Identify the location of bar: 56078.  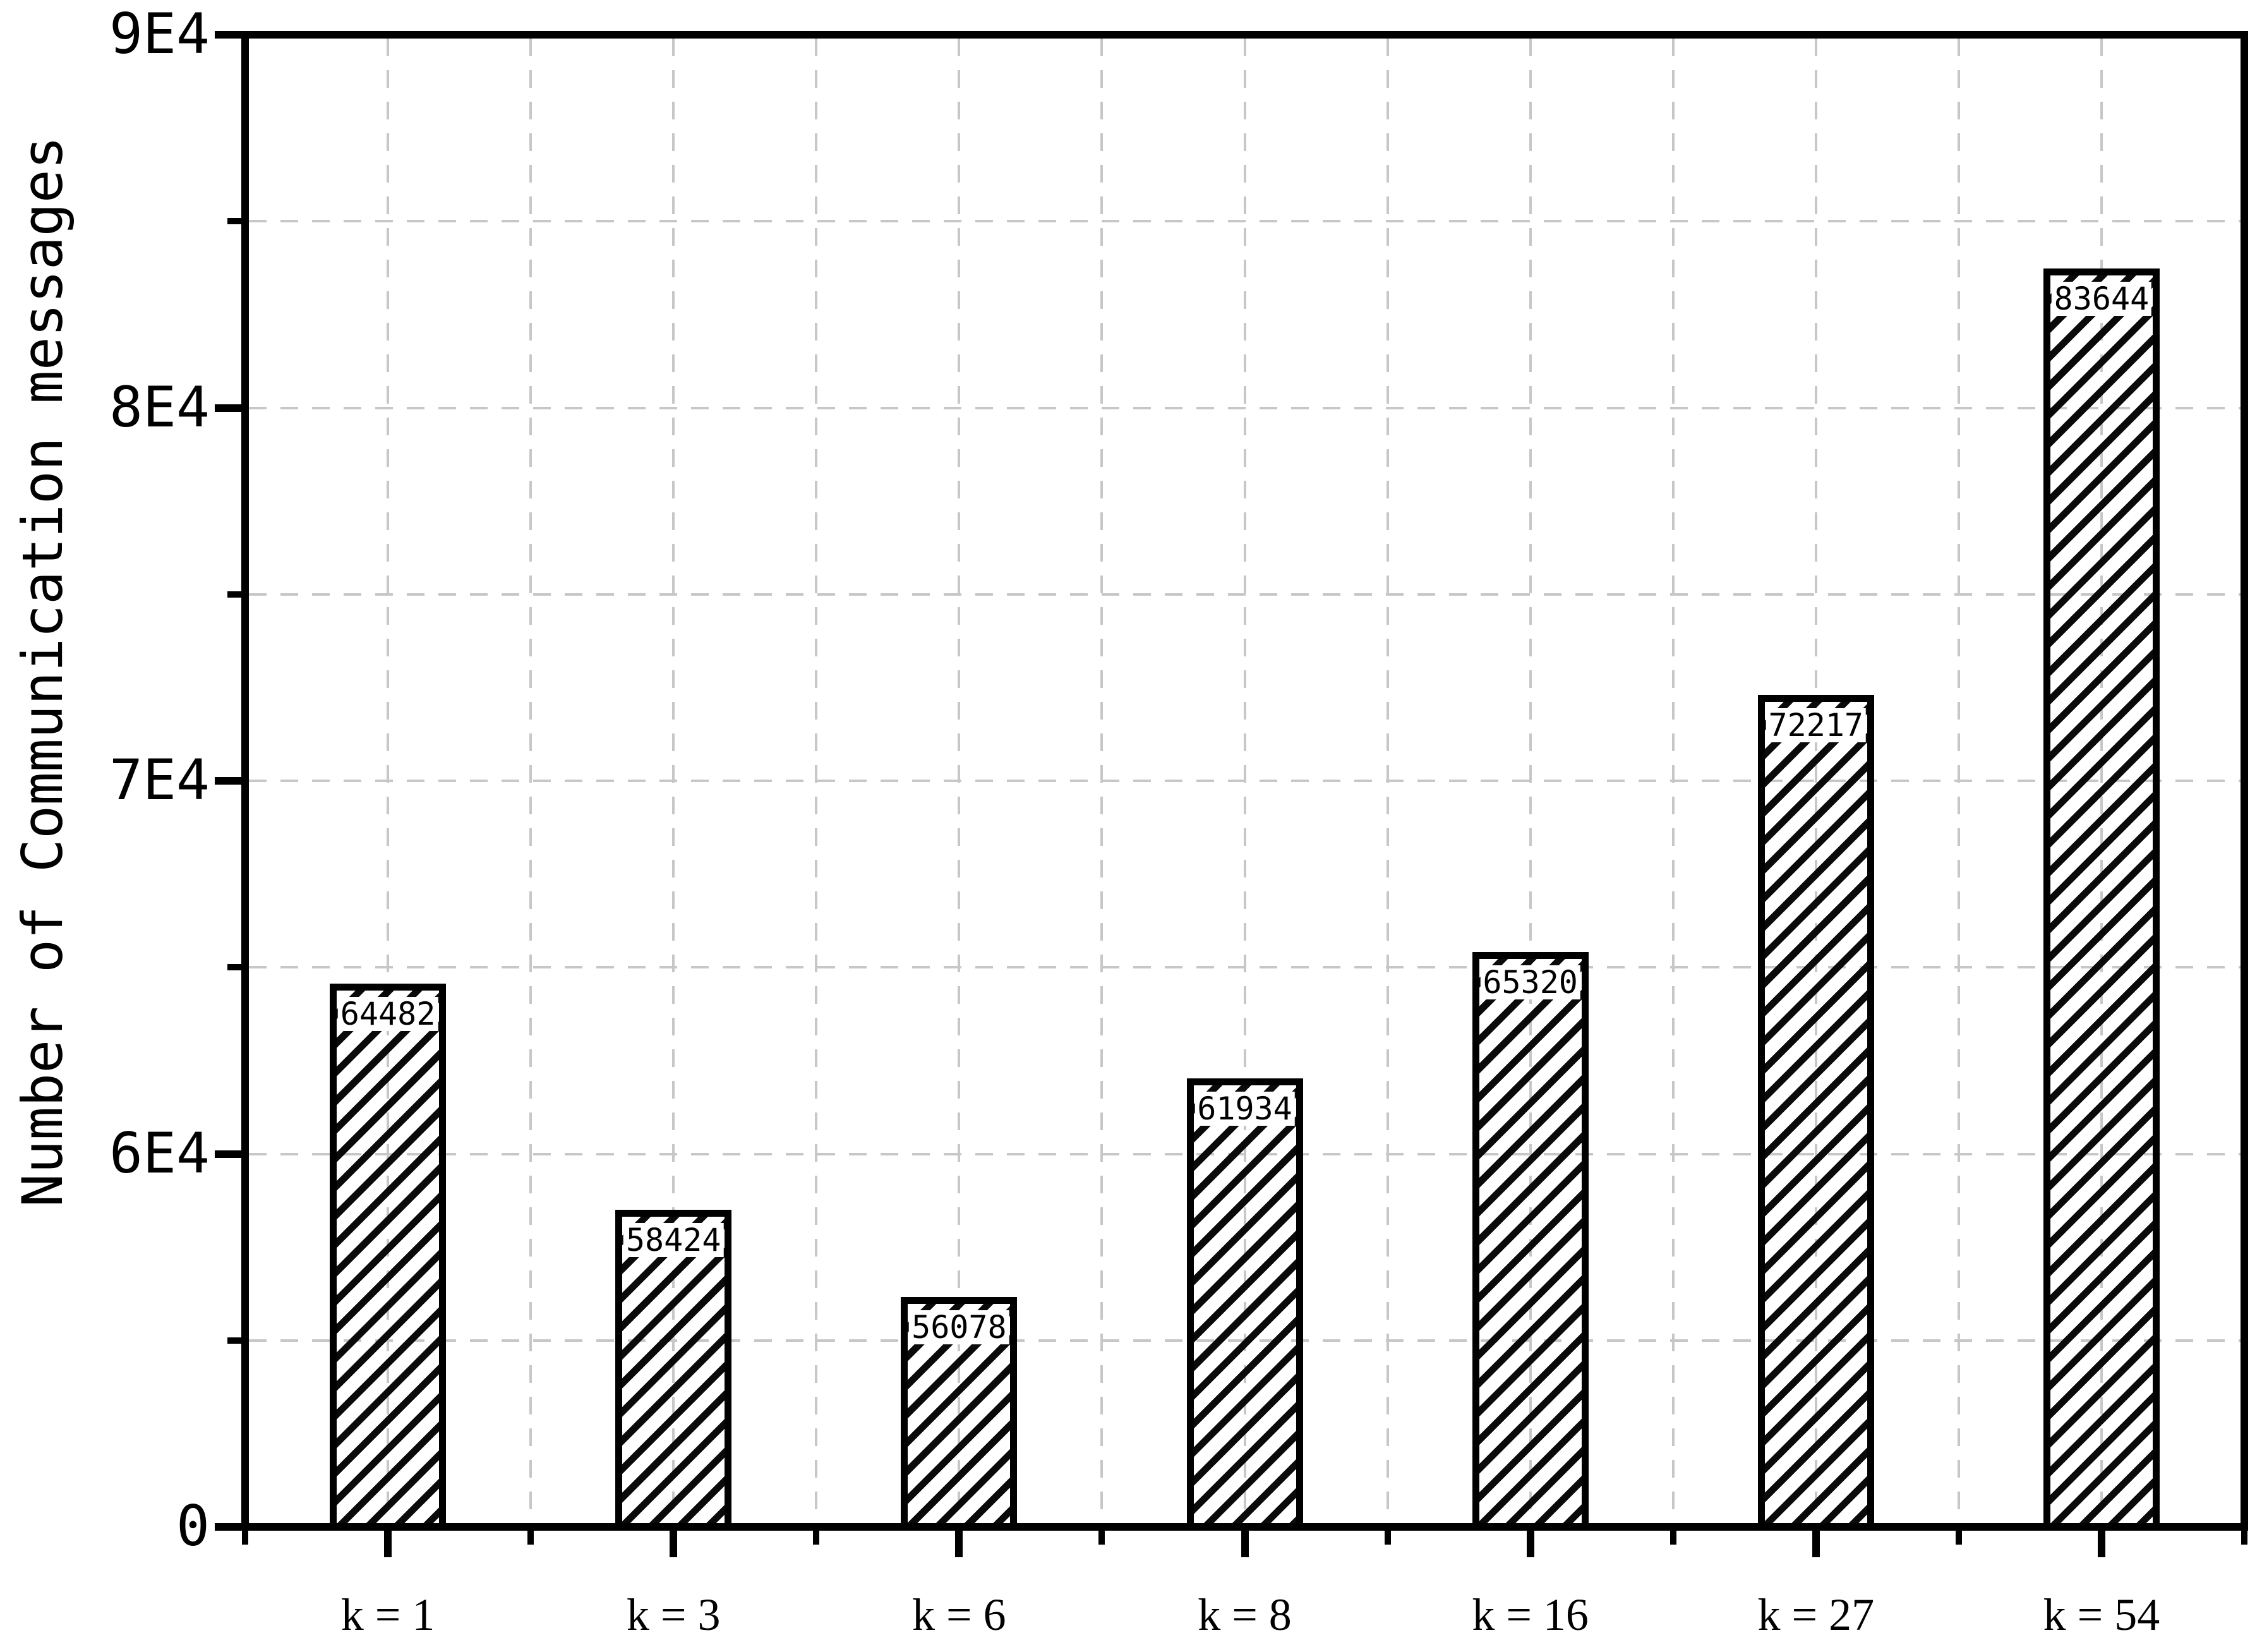
(959, 1413).